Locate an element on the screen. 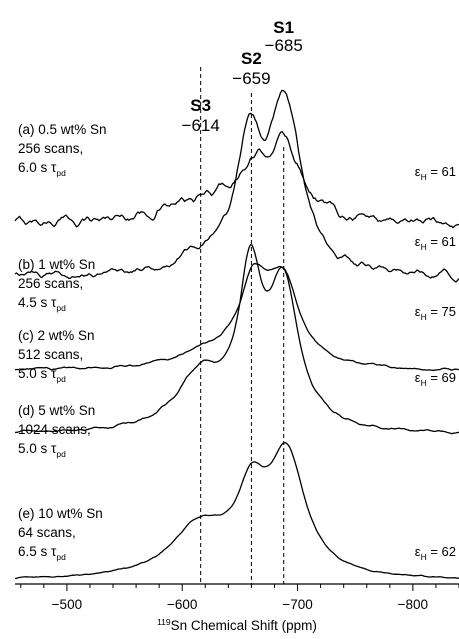 The image size is (459, 639). trace-efficiency-5: εH = 62 is located at coordinates (435, 553).